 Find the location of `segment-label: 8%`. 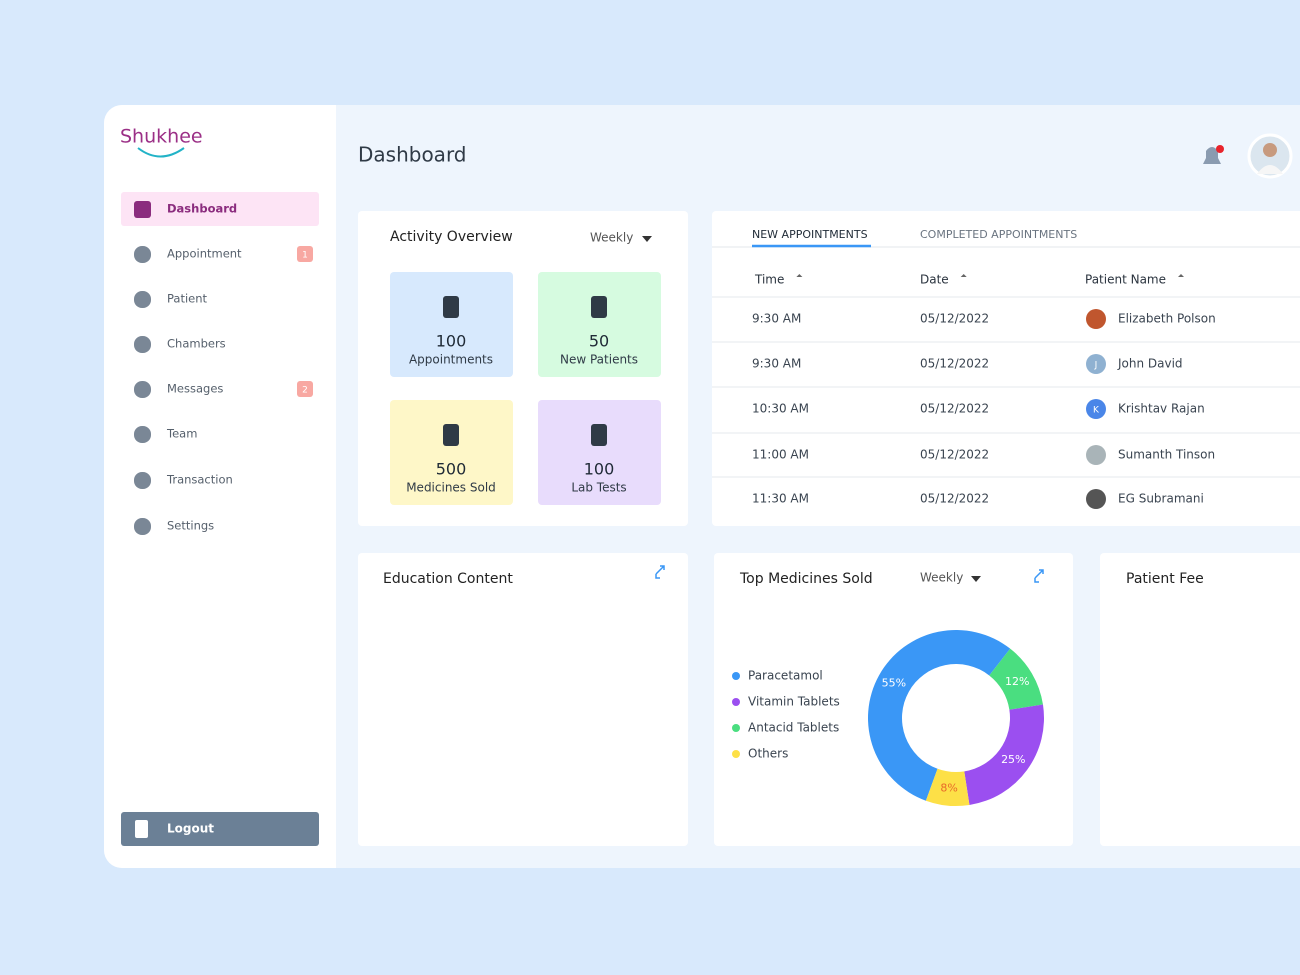

segment-label: 8% is located at coordinates (948, 788).